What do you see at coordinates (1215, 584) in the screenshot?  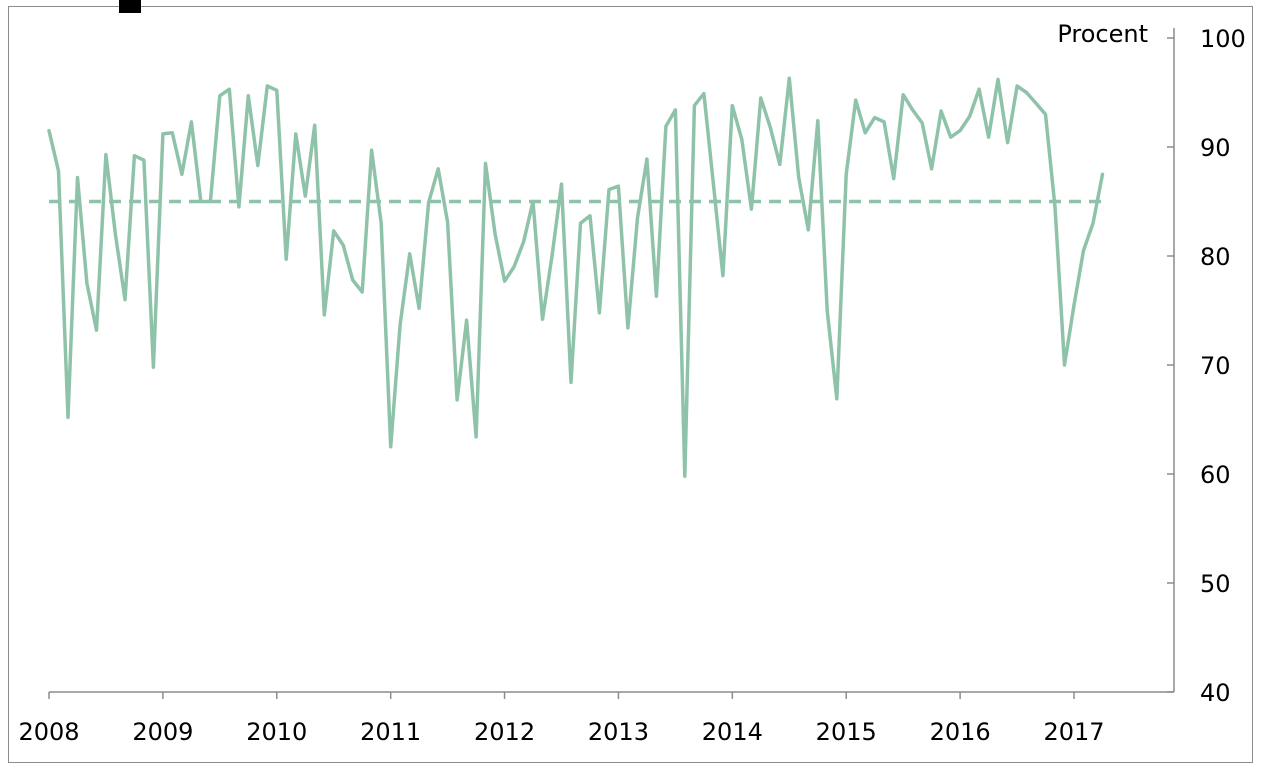 I see `y-tick-label-50: 50` at bounding box center [1215, 584].